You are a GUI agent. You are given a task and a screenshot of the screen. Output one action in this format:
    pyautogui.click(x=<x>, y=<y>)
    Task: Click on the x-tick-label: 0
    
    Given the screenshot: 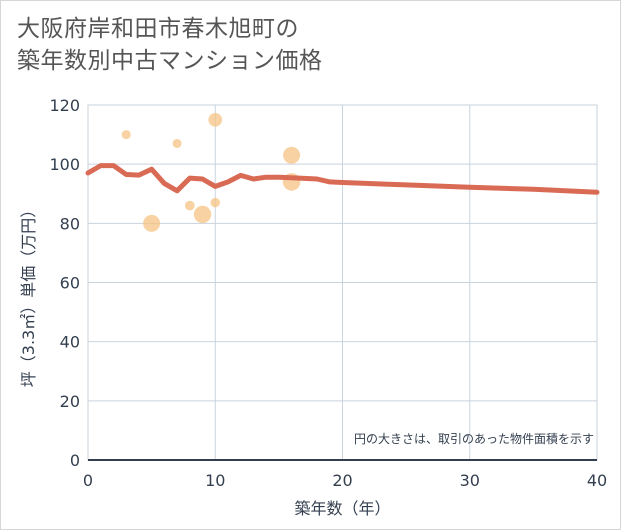 What is the action you would take?
    pyautogui.click(x=88, y=480)
    